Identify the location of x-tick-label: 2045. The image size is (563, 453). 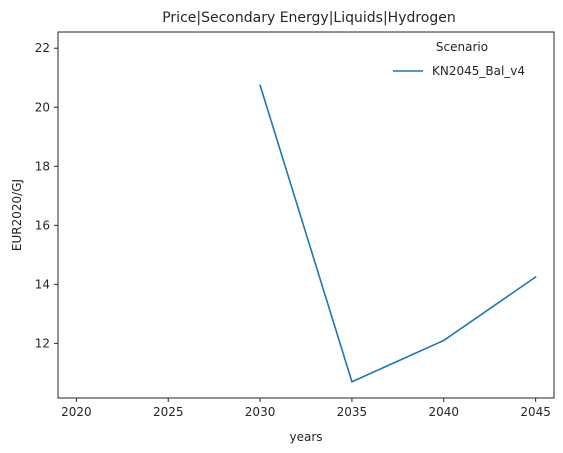
(535, 412).